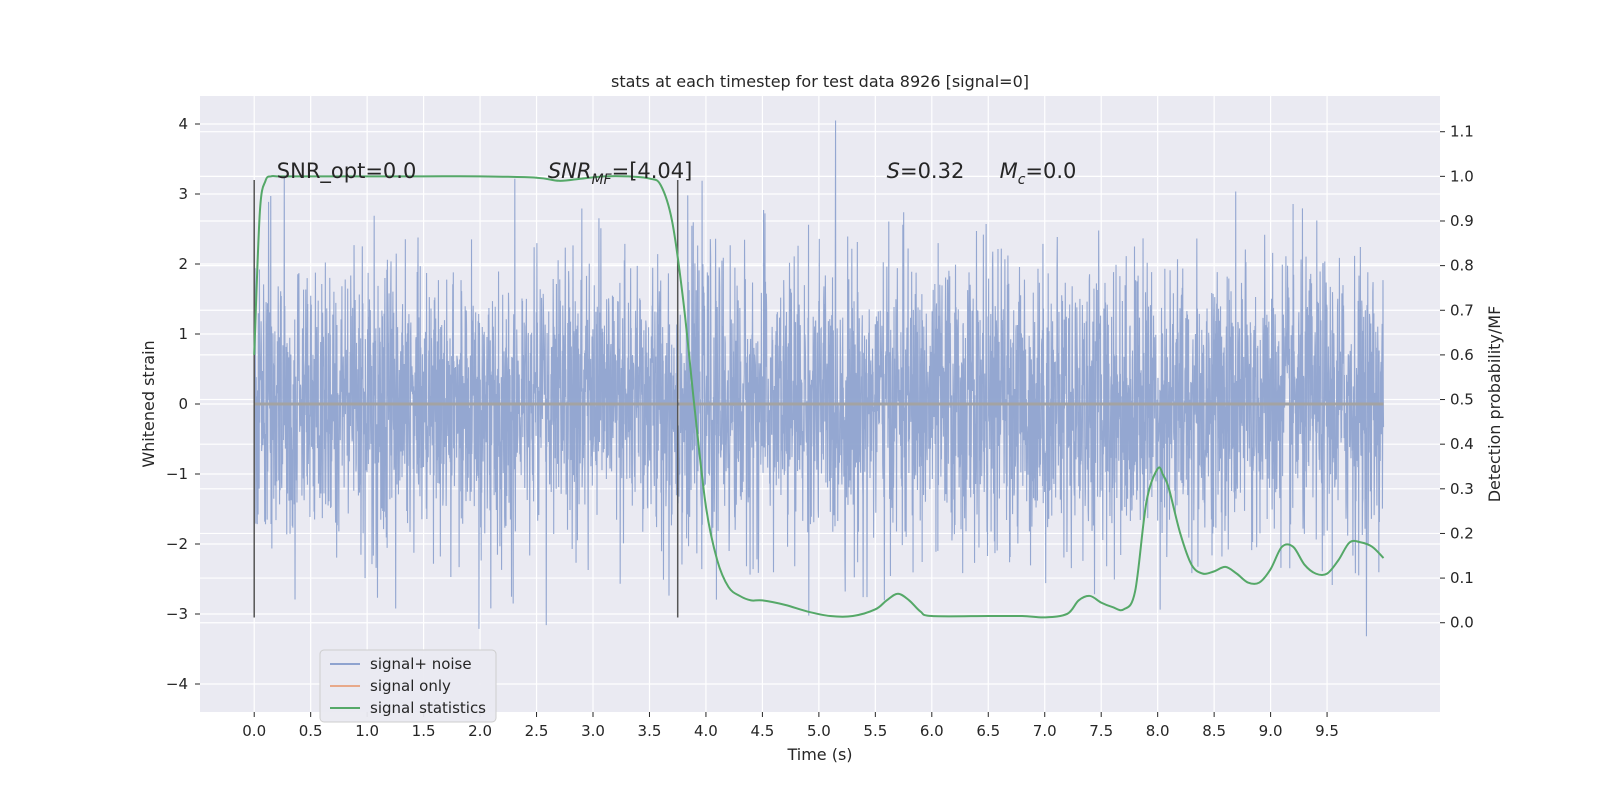  What do you see at coordinates (1462, 355) in the screenshot?
I see `y2-tick-label: 0.6` at bounding box center [1462, 355].